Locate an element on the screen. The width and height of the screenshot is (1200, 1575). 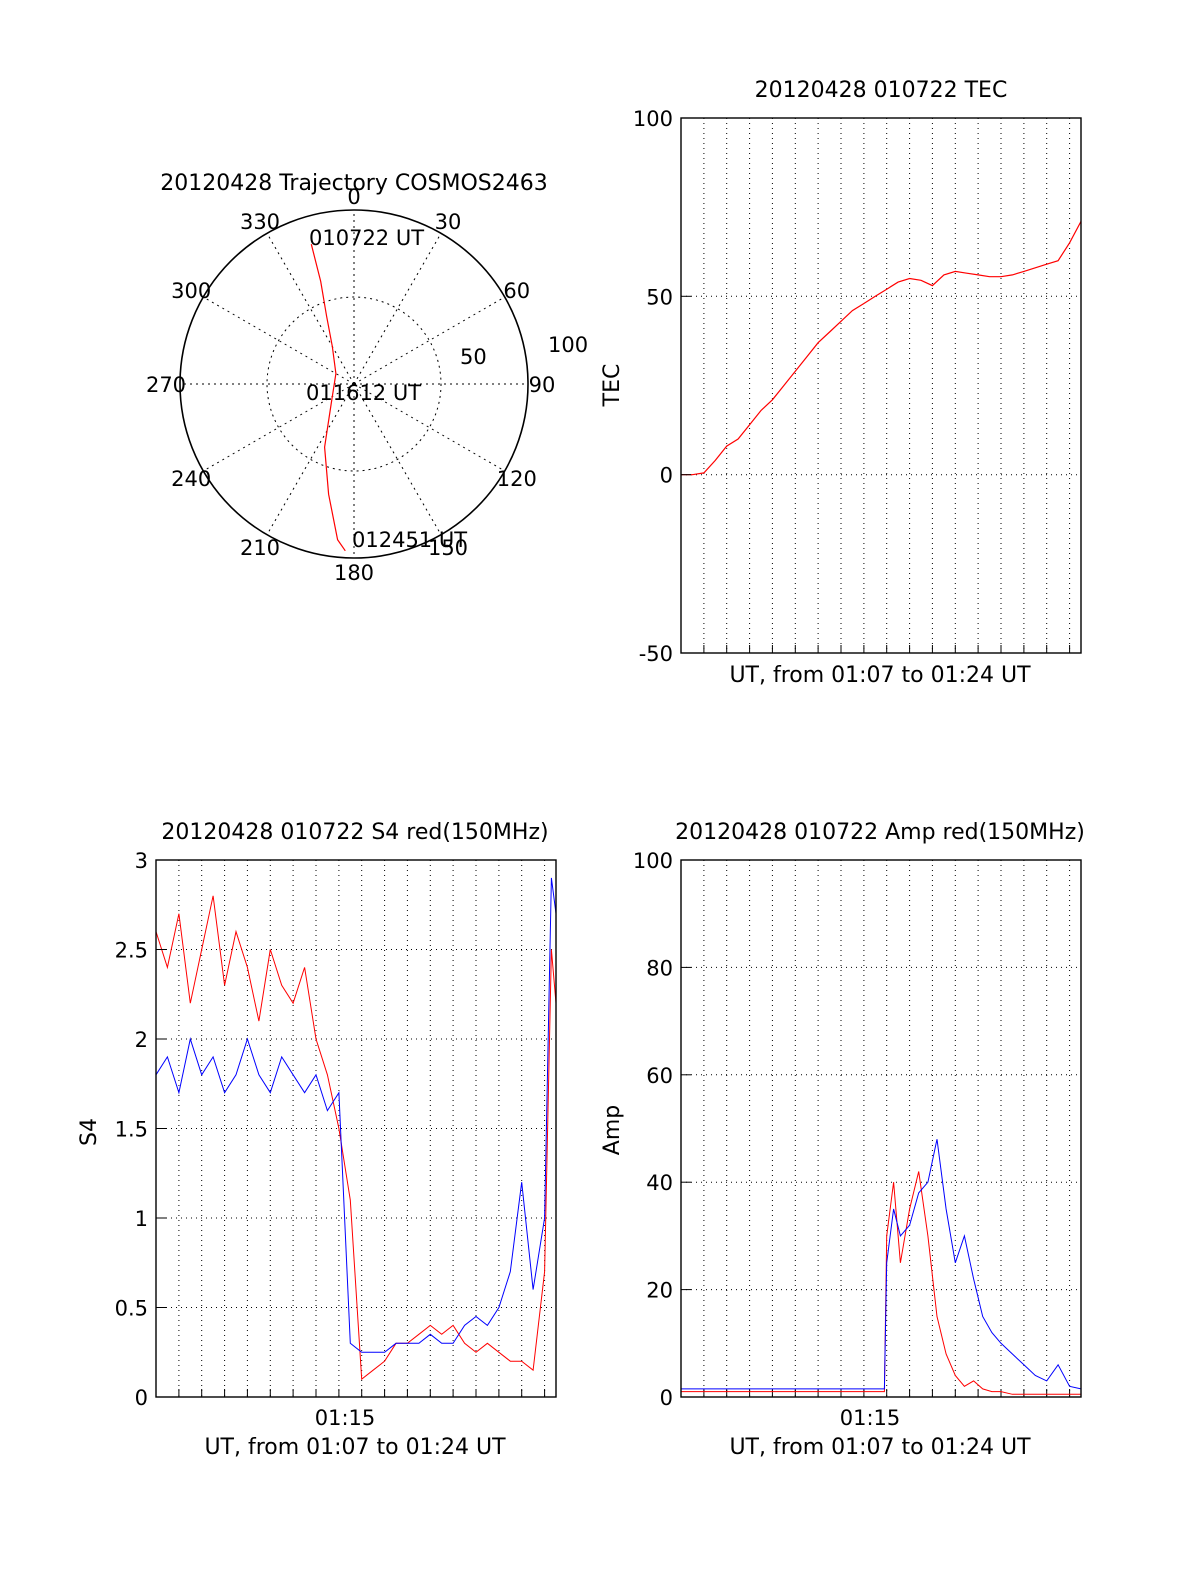
polar-angle-tick-60: 60 is located at coordinates (516, 291).